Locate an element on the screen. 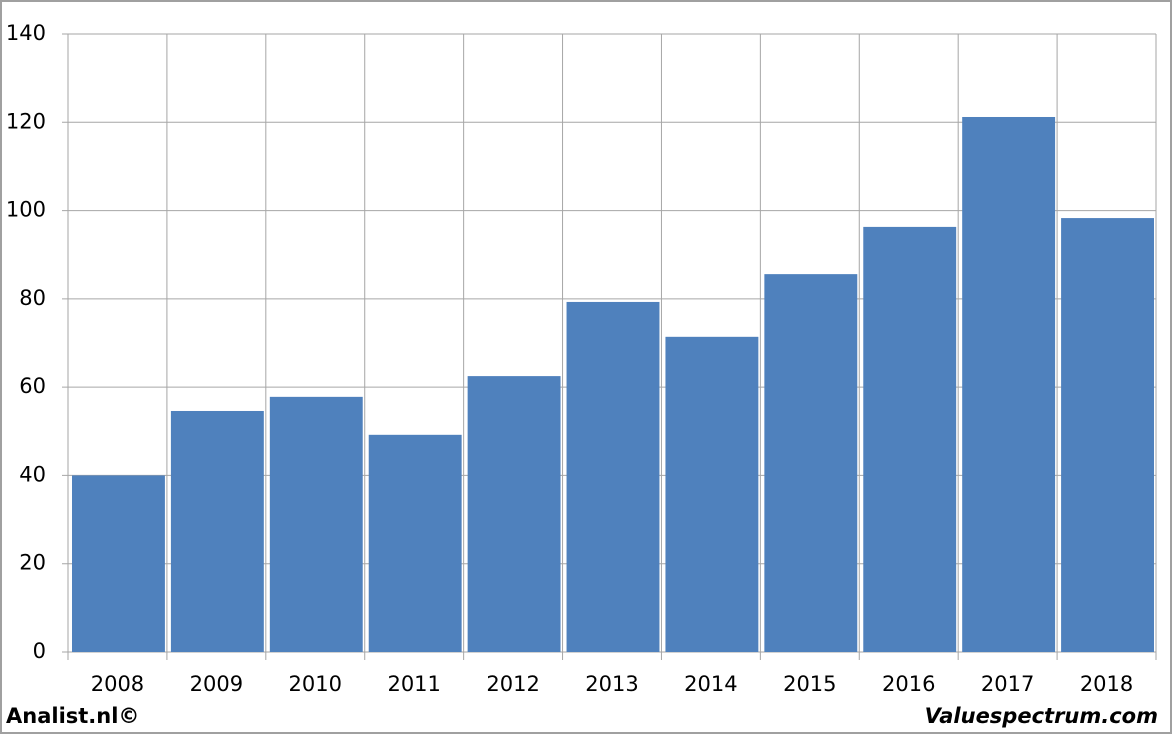  x-tick-label: 2018 is located at coordinates (1106, 684).